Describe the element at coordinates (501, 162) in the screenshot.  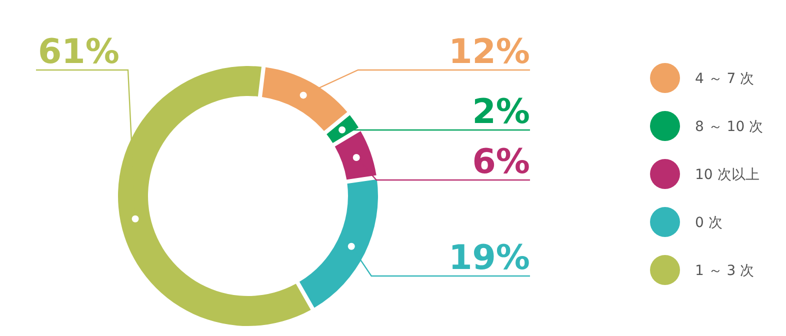
I see `data-label: 6%` at that location.